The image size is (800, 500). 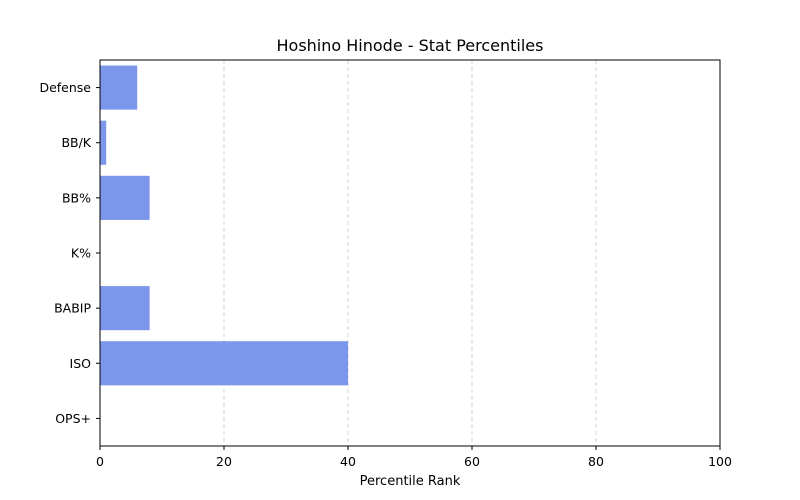 I want to click on y-tick-label: OPS+, so click(x=73, y=418).